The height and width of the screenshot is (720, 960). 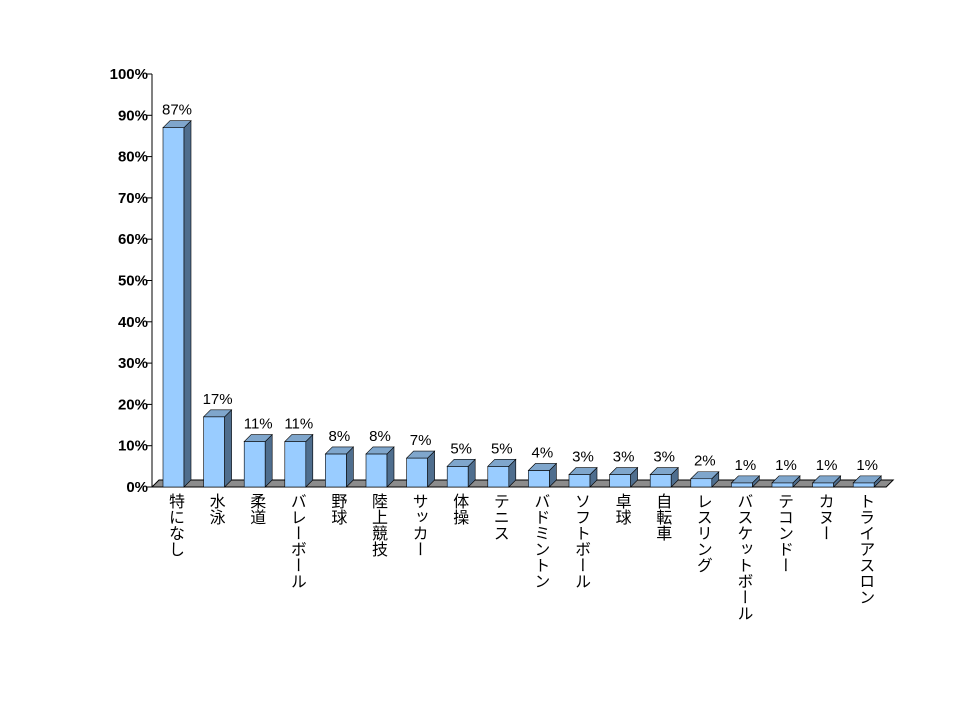 What do you see at coordinates (543, 452) in the screenshot?
I see `data-label: 4%` at bounding box center [543, 452].